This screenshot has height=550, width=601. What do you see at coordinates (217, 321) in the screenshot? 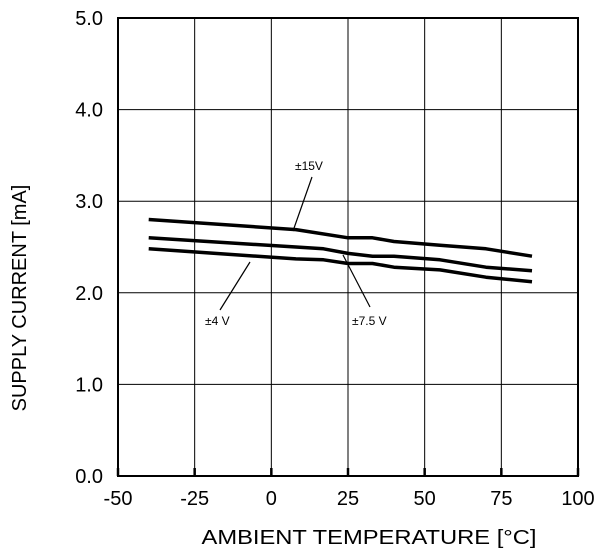
I see `series-label: ±4 V` at bounding box center [217, 321].